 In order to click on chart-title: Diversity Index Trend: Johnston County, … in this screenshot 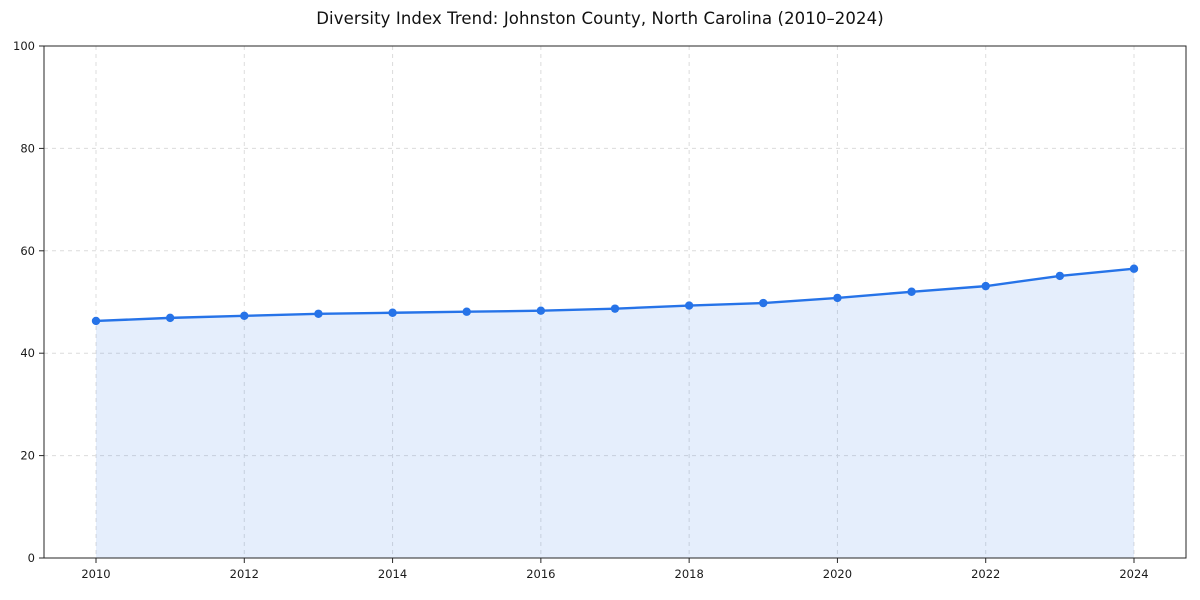, I will do `click(600, 18)`.